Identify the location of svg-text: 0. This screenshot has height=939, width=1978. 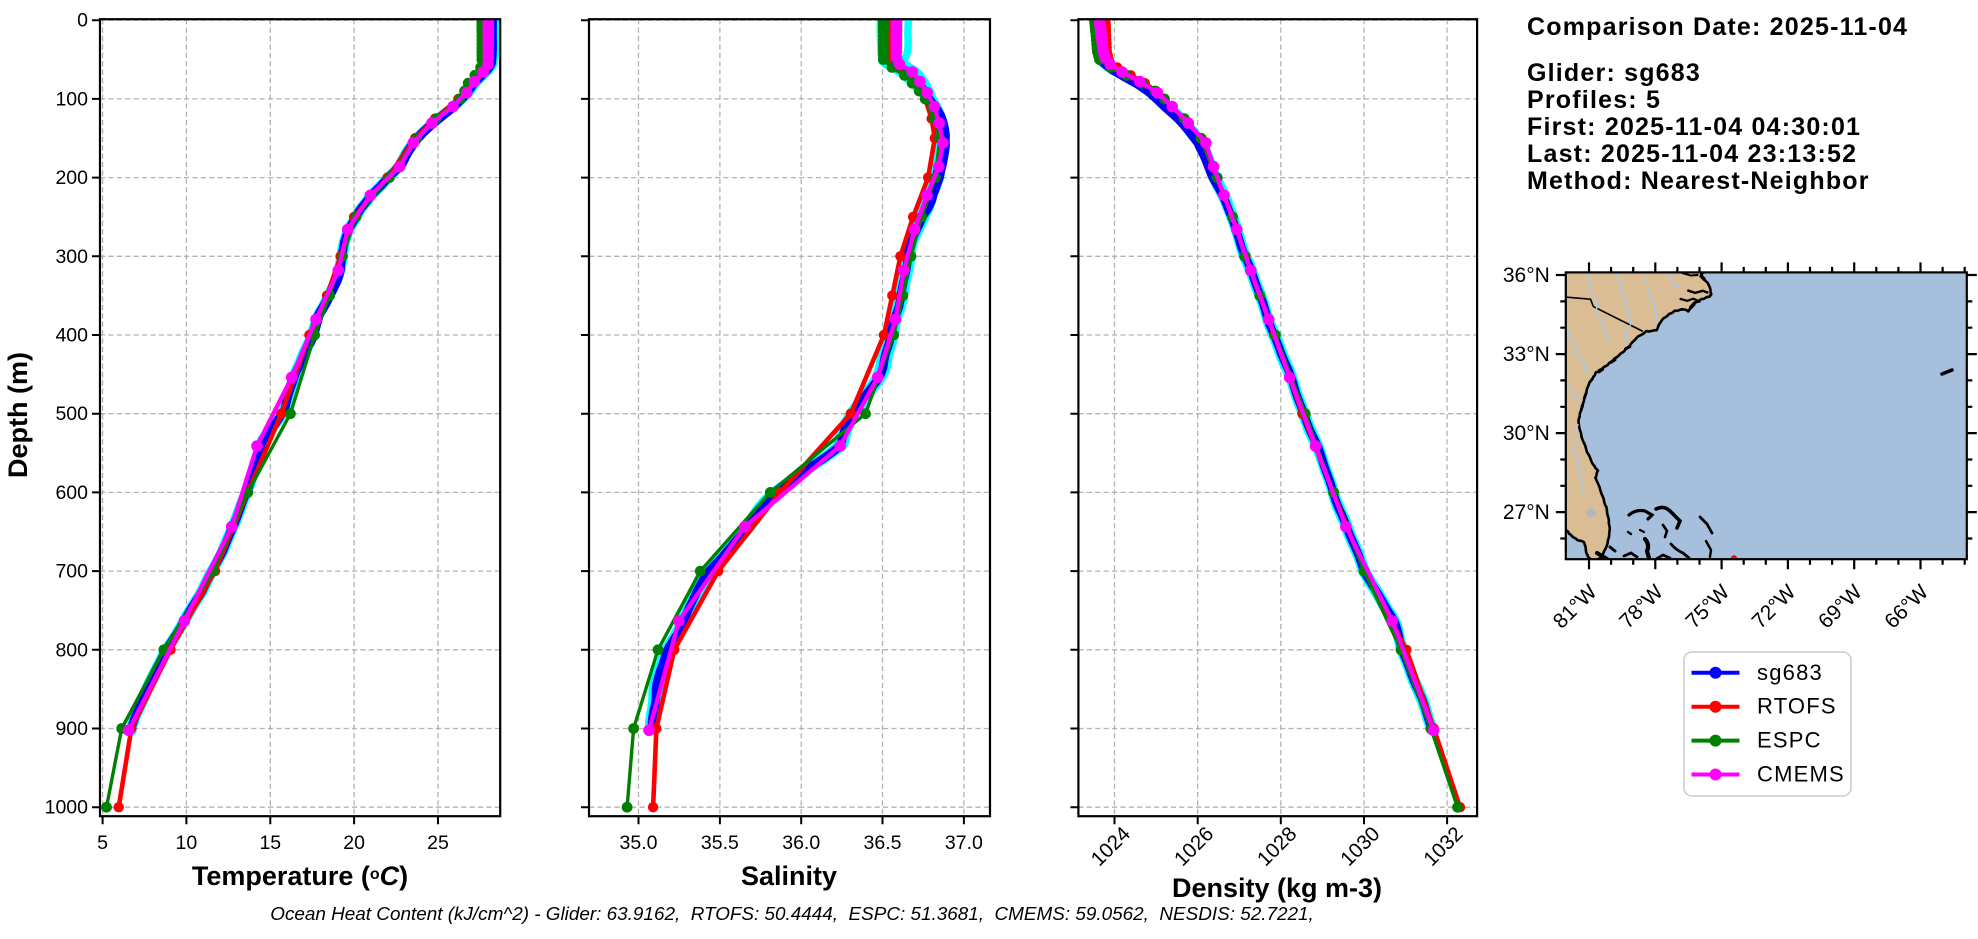
(82, 21).